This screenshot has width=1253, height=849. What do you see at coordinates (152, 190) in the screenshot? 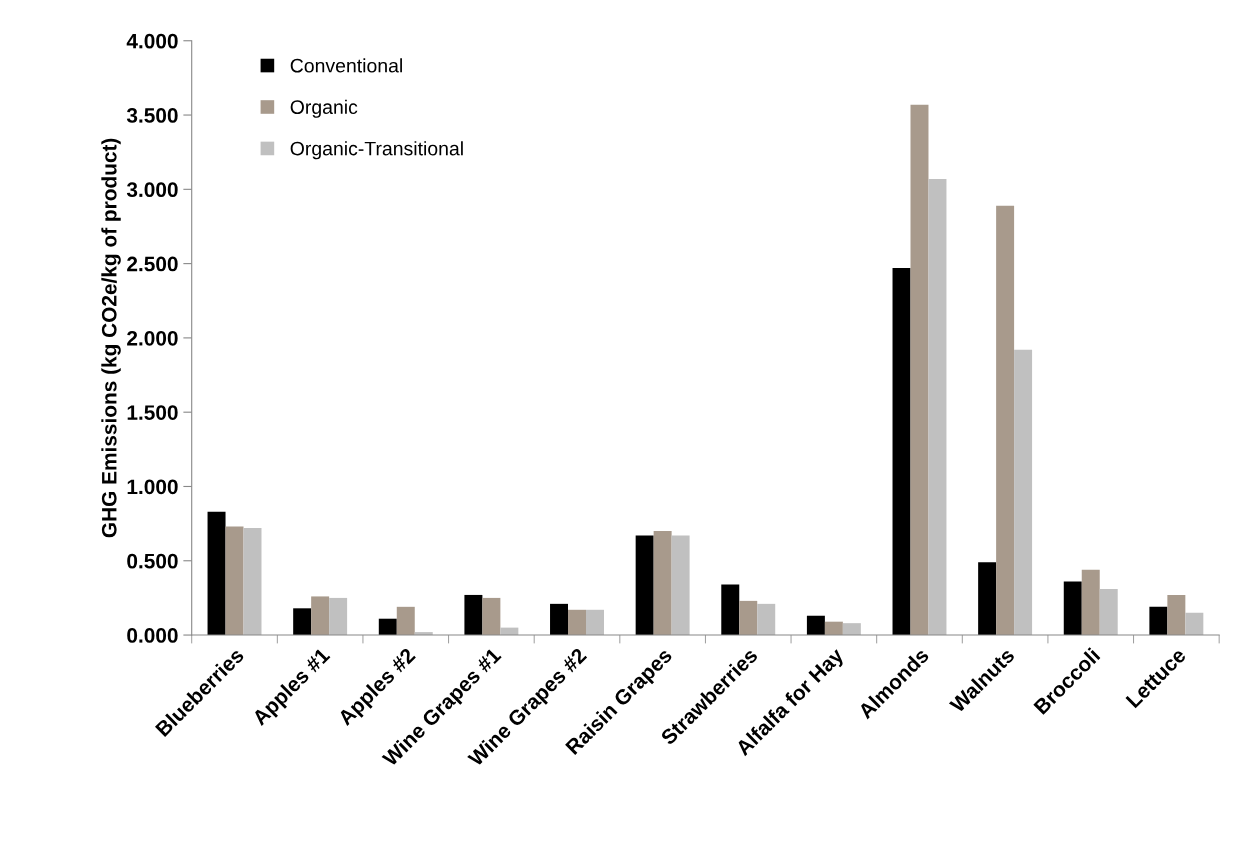
I see `y-tick-label: 3.000` at bounding box center [152, 190].